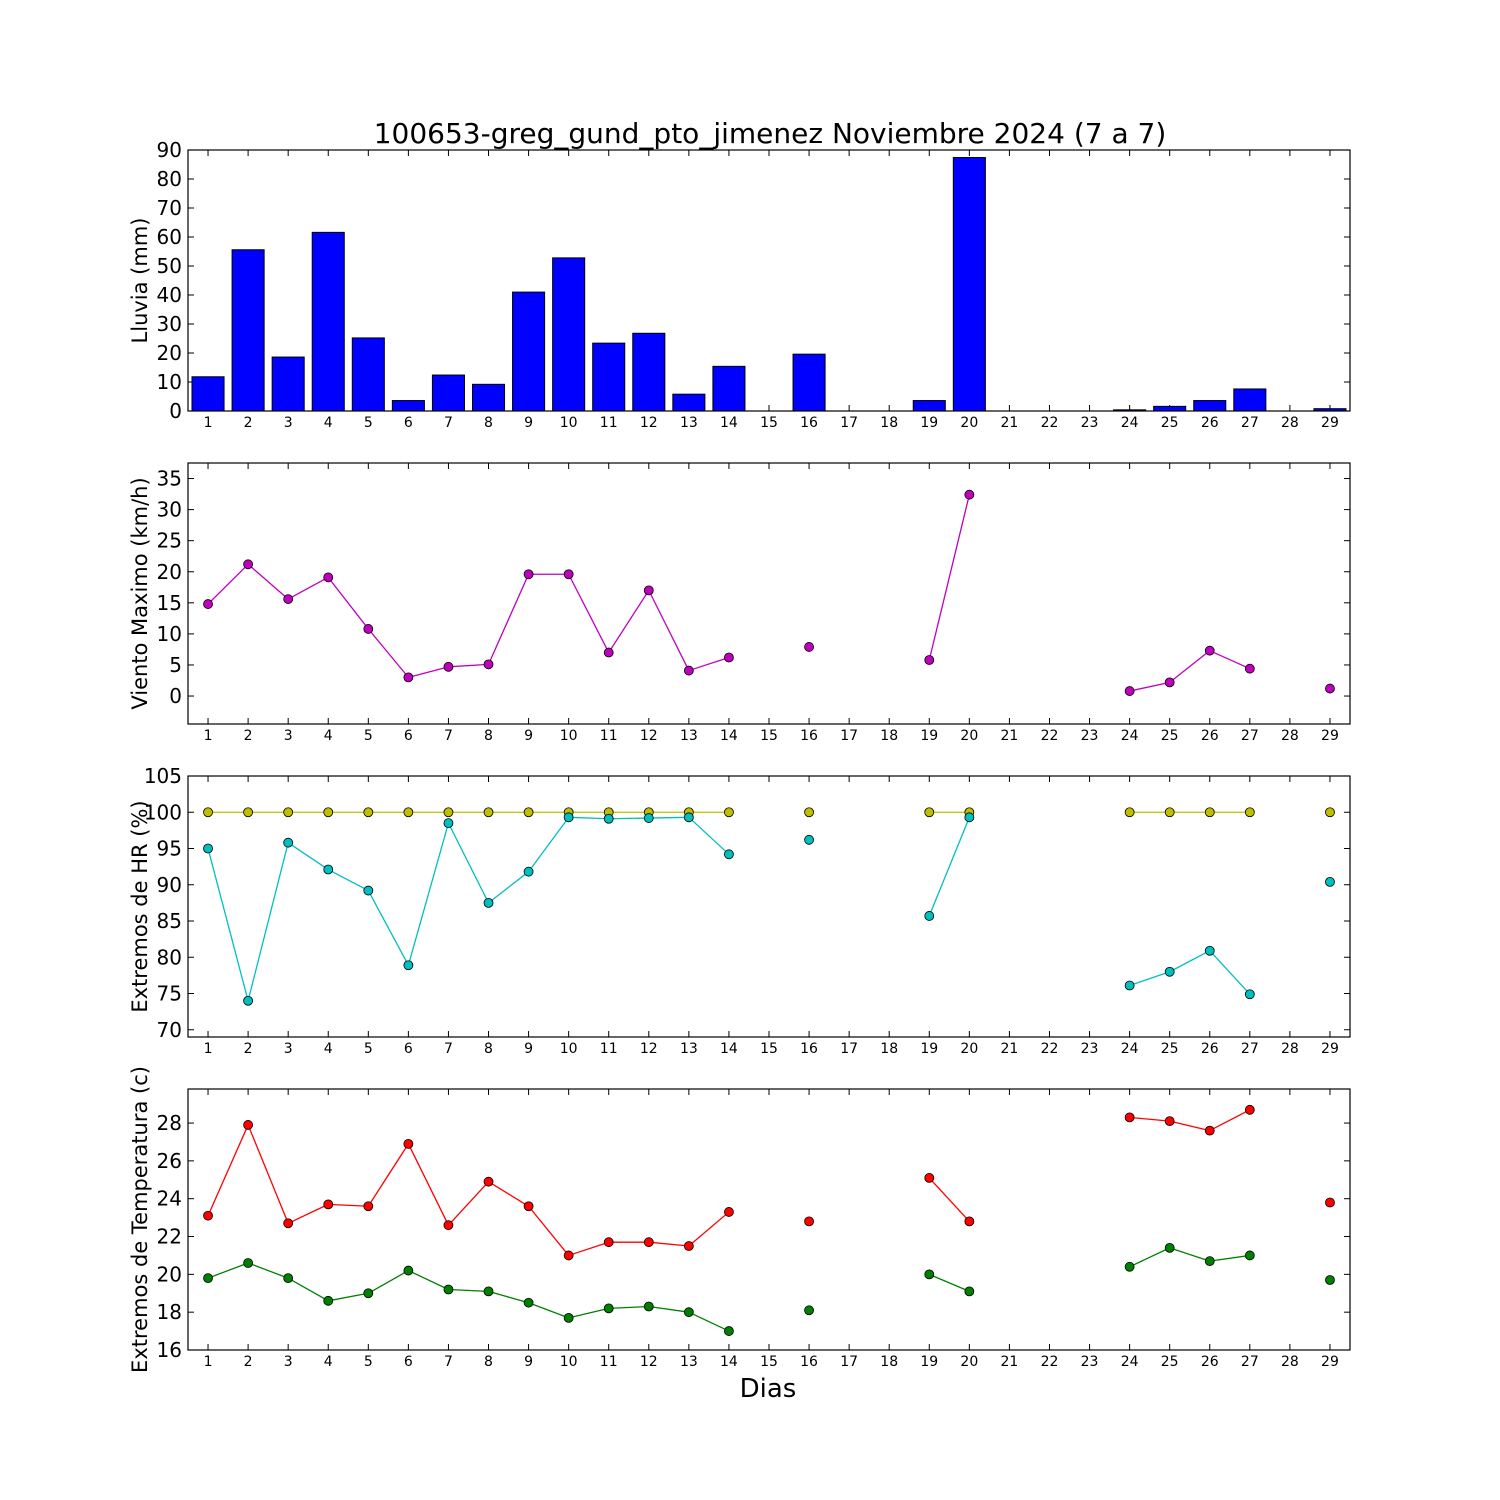 Image resolution: width=1500 pixels, height=1500 pixels. I want to click on plot-frame, so click(769, 593).